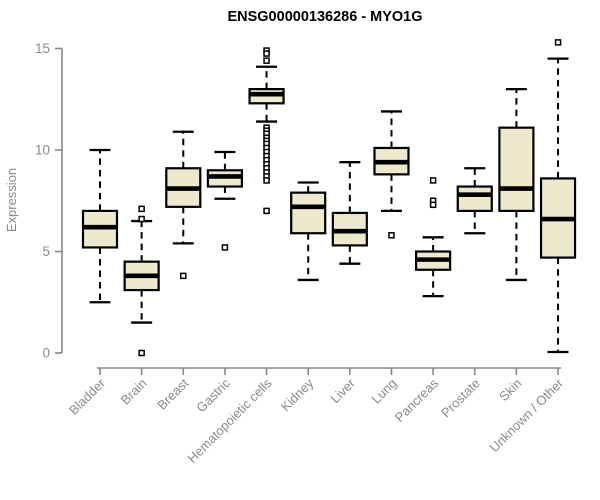 Image resolution: width=600 pixels, height=500 pixels. What do you see at coordinates (266, 131) in the screenshot?
I see `boxplot-hematopoietic-cells` at bounding box center [266, 131].